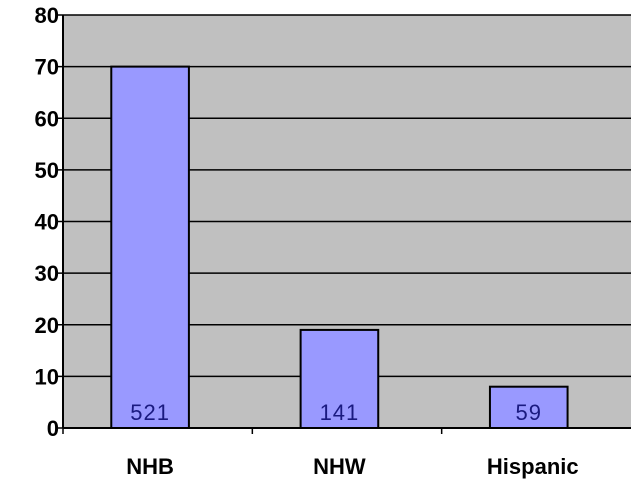 The height and width of the screenshot is (488, 631). Describe the element at coordinates (47, 222) in the screenshot. I see `y-tick-label-40: 40` at that location.